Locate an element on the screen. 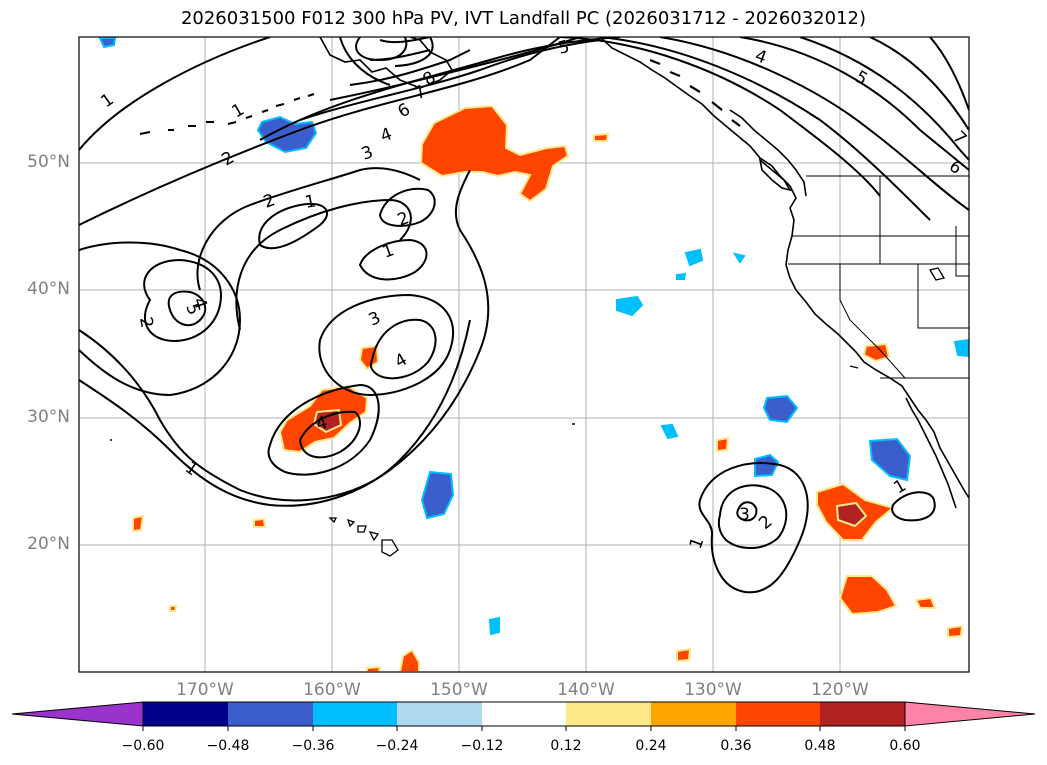  colorbar-tick-label: 0.48 is located at coordinates (820, 746).